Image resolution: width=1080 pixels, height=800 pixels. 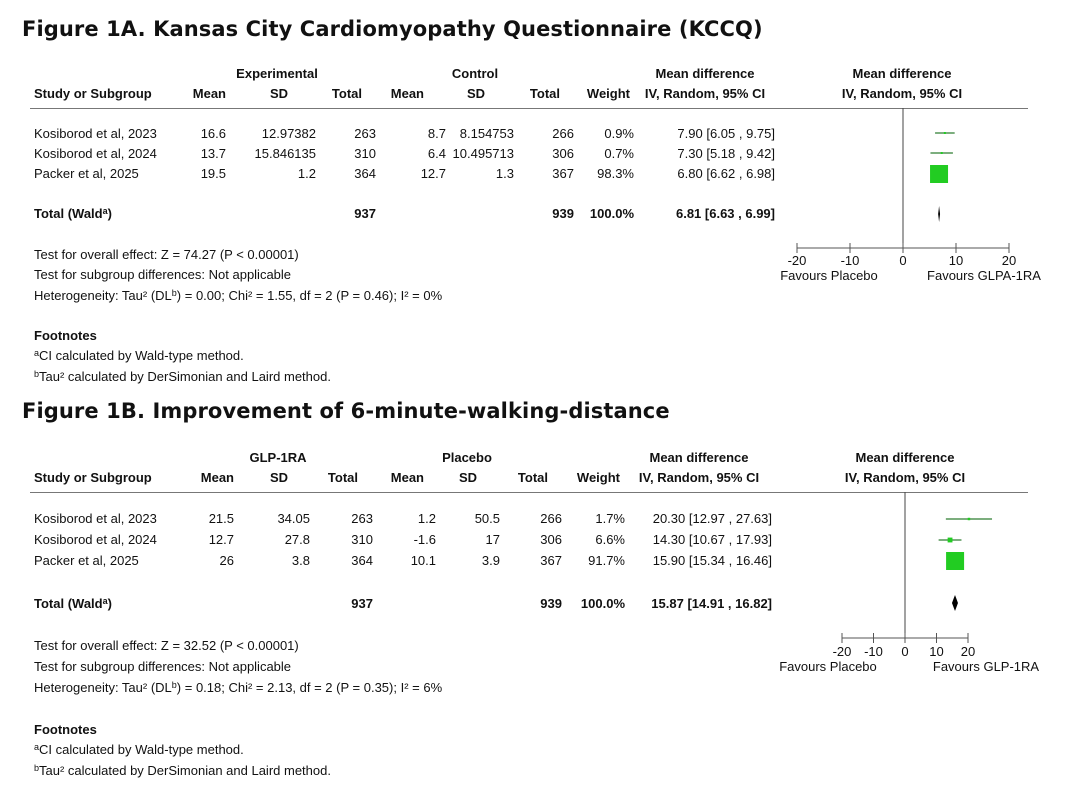 I want to click on total-ci-text: 15.87 [14.91 , 16.82], so click(x=711, y=603).